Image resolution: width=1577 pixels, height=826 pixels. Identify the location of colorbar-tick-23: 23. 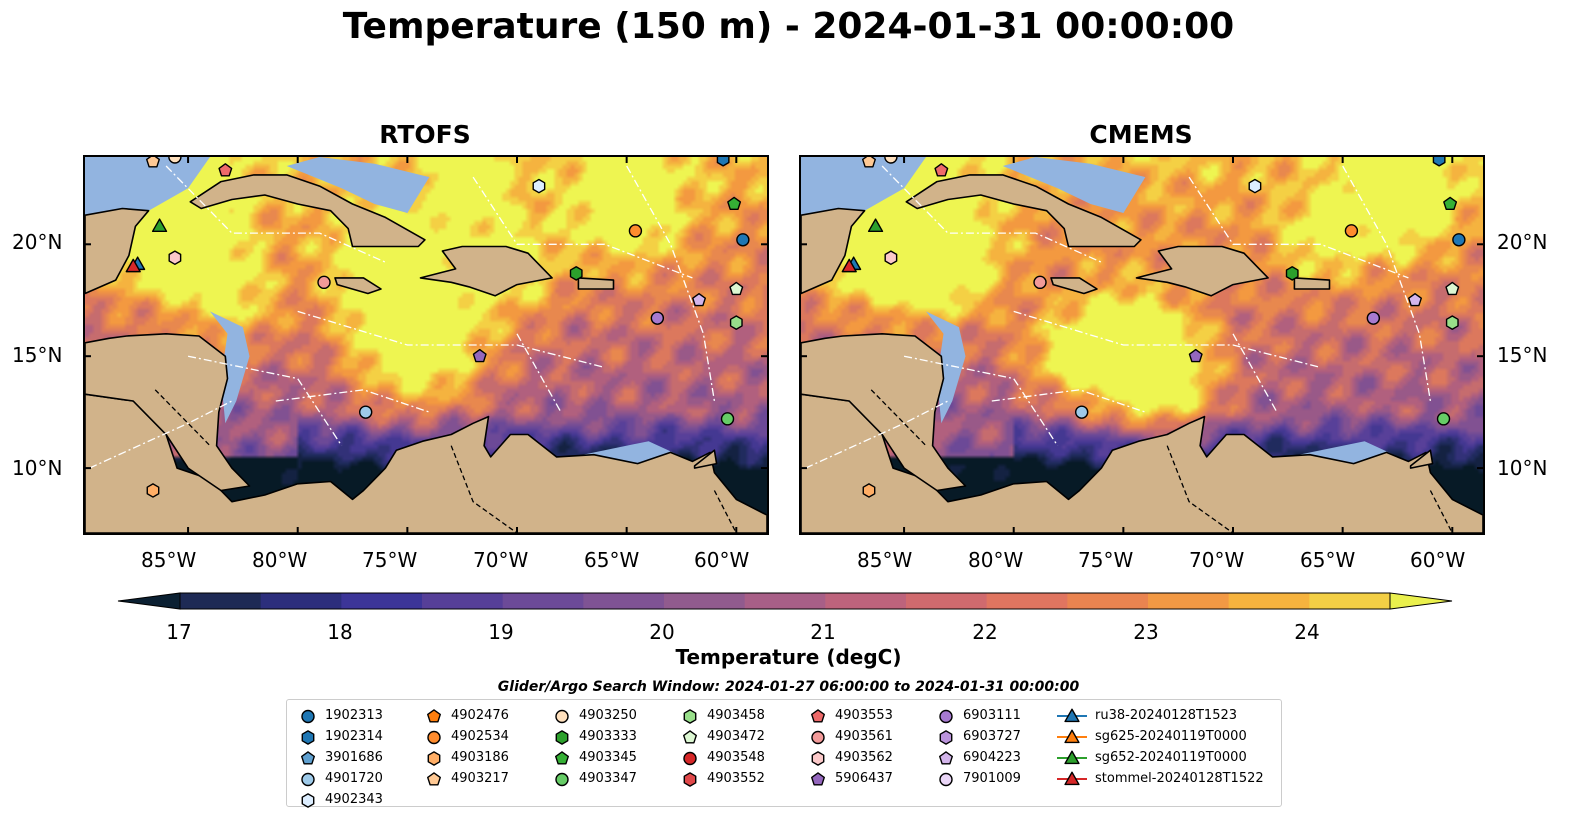
(1146, 632).